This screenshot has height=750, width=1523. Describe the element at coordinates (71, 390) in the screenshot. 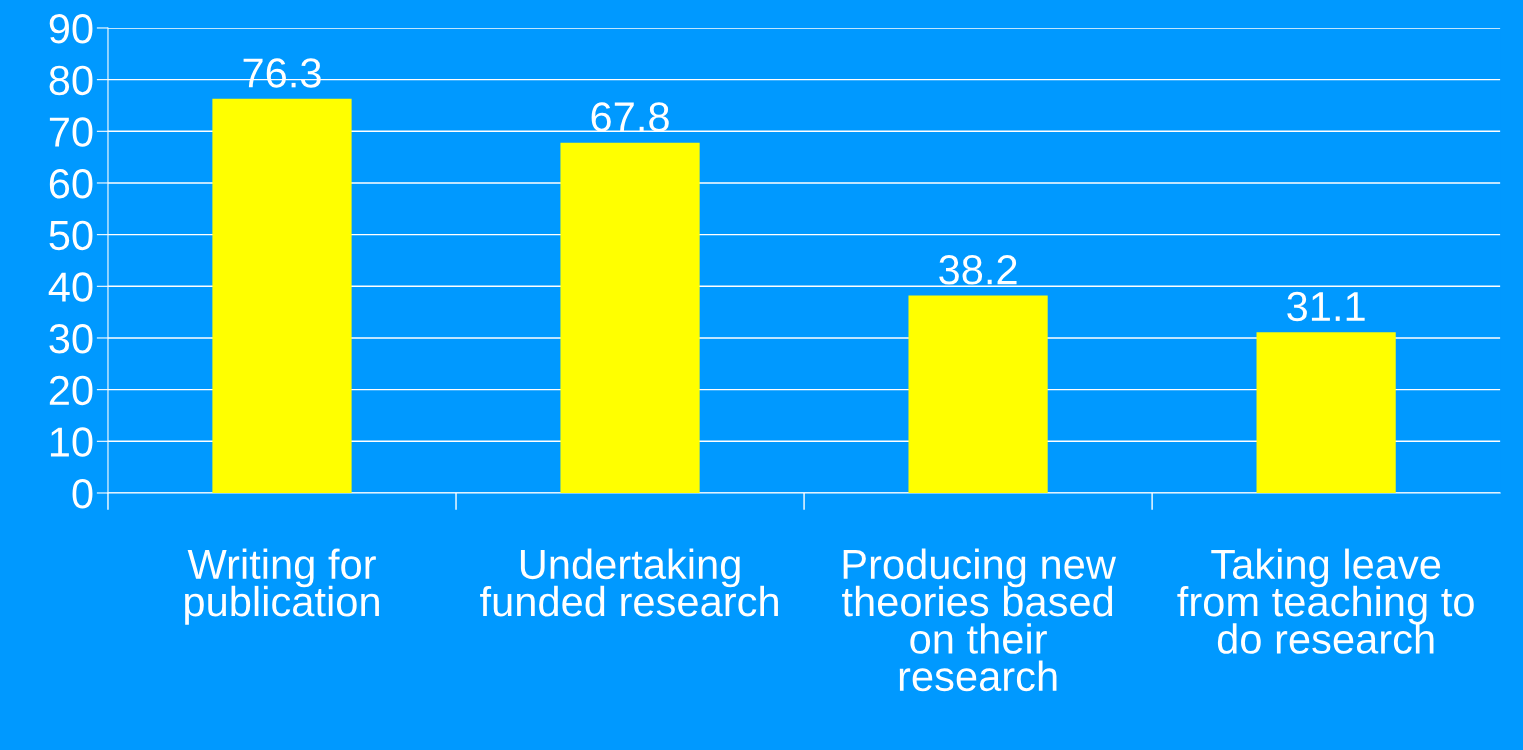

I see `y-tick-label: 20` at that location.